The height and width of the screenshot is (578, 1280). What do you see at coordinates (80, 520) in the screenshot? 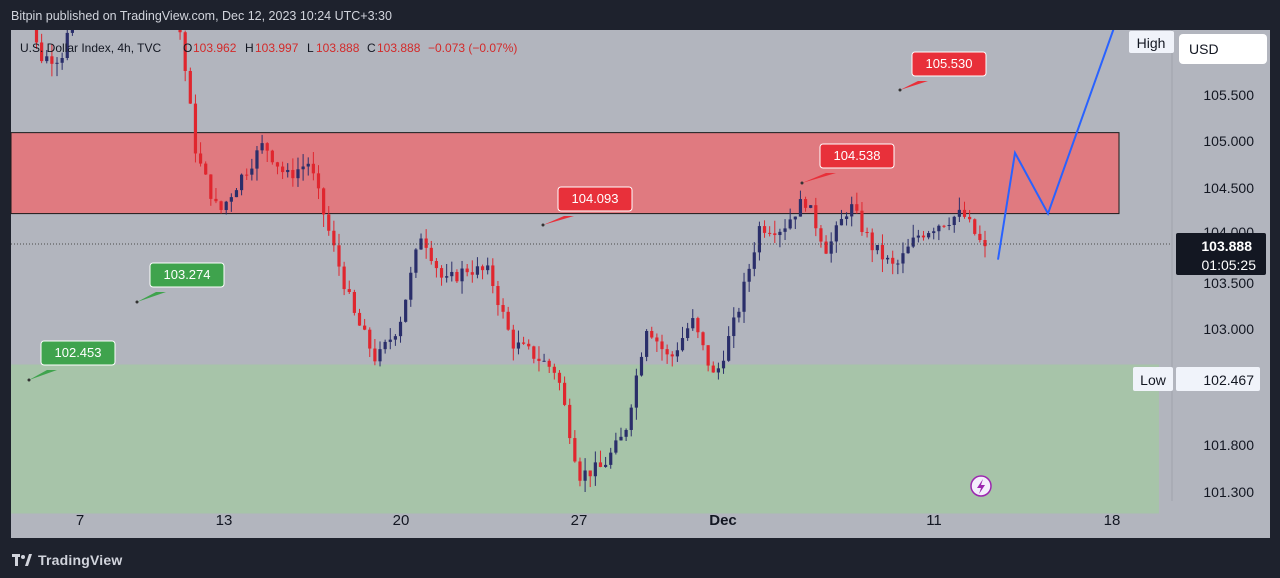
I see `time-tick-label: 7` at bounding box center [80, 520].